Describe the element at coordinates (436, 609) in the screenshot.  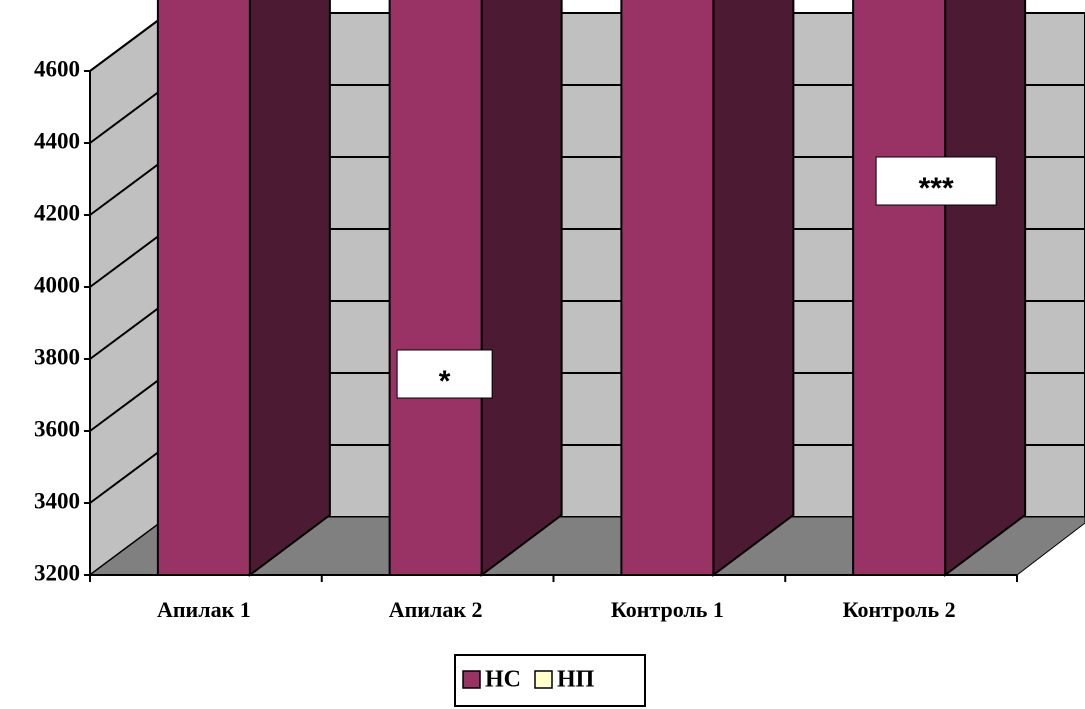
I see `x-tick-label: Апилак 2` at that location.